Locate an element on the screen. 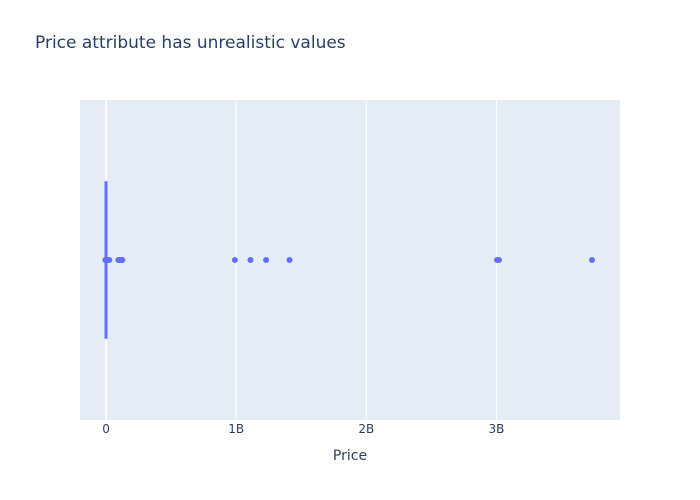 This screenshot has width=700, height=500. x-tick-label: 0 is located at coordinates (106, 429).